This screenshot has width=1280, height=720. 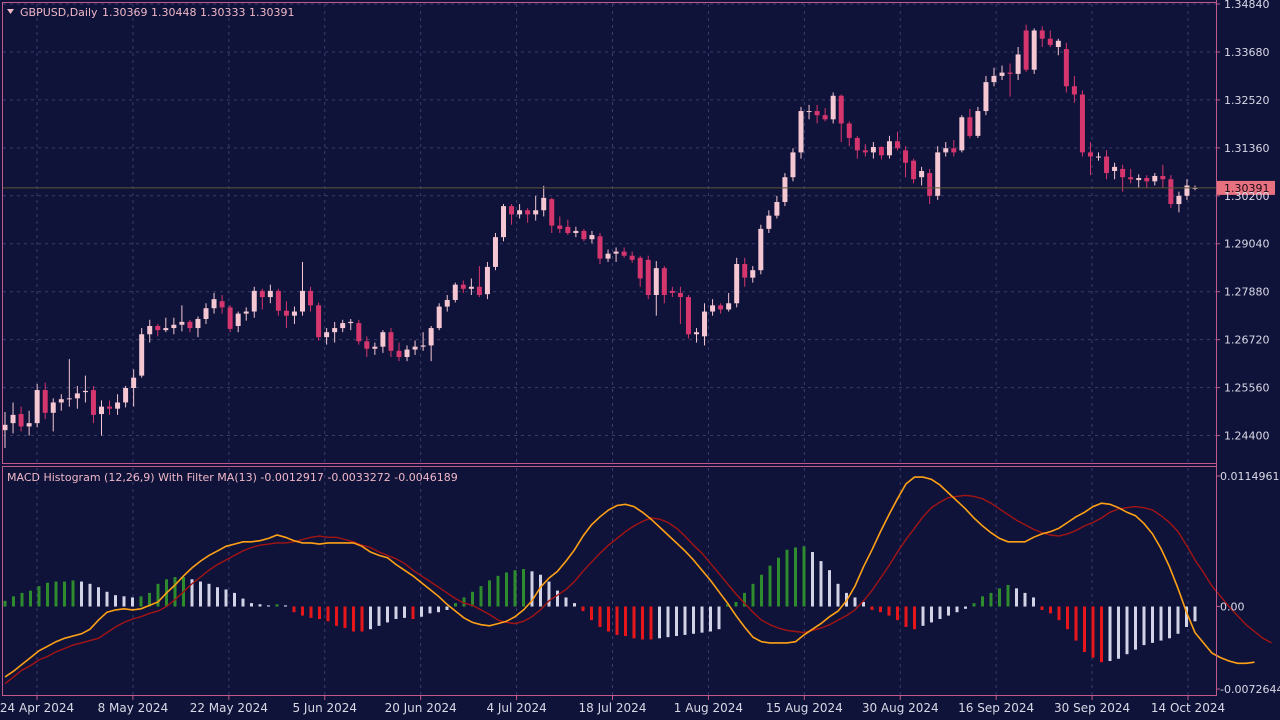 What do you see at coordinates (59, 12) in the screenshot?
I see `symbol-label: GBPUSD,Daily` at bounding box center [59, 12].